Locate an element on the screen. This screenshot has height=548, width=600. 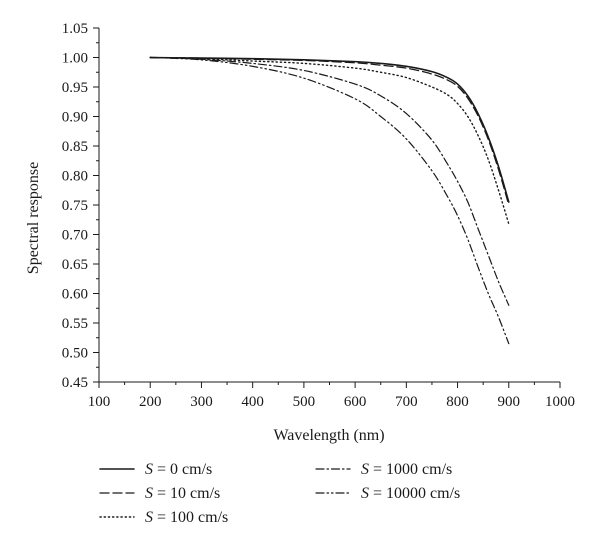
y-tick-label: 0.70 is located at coordinates (75, 236).